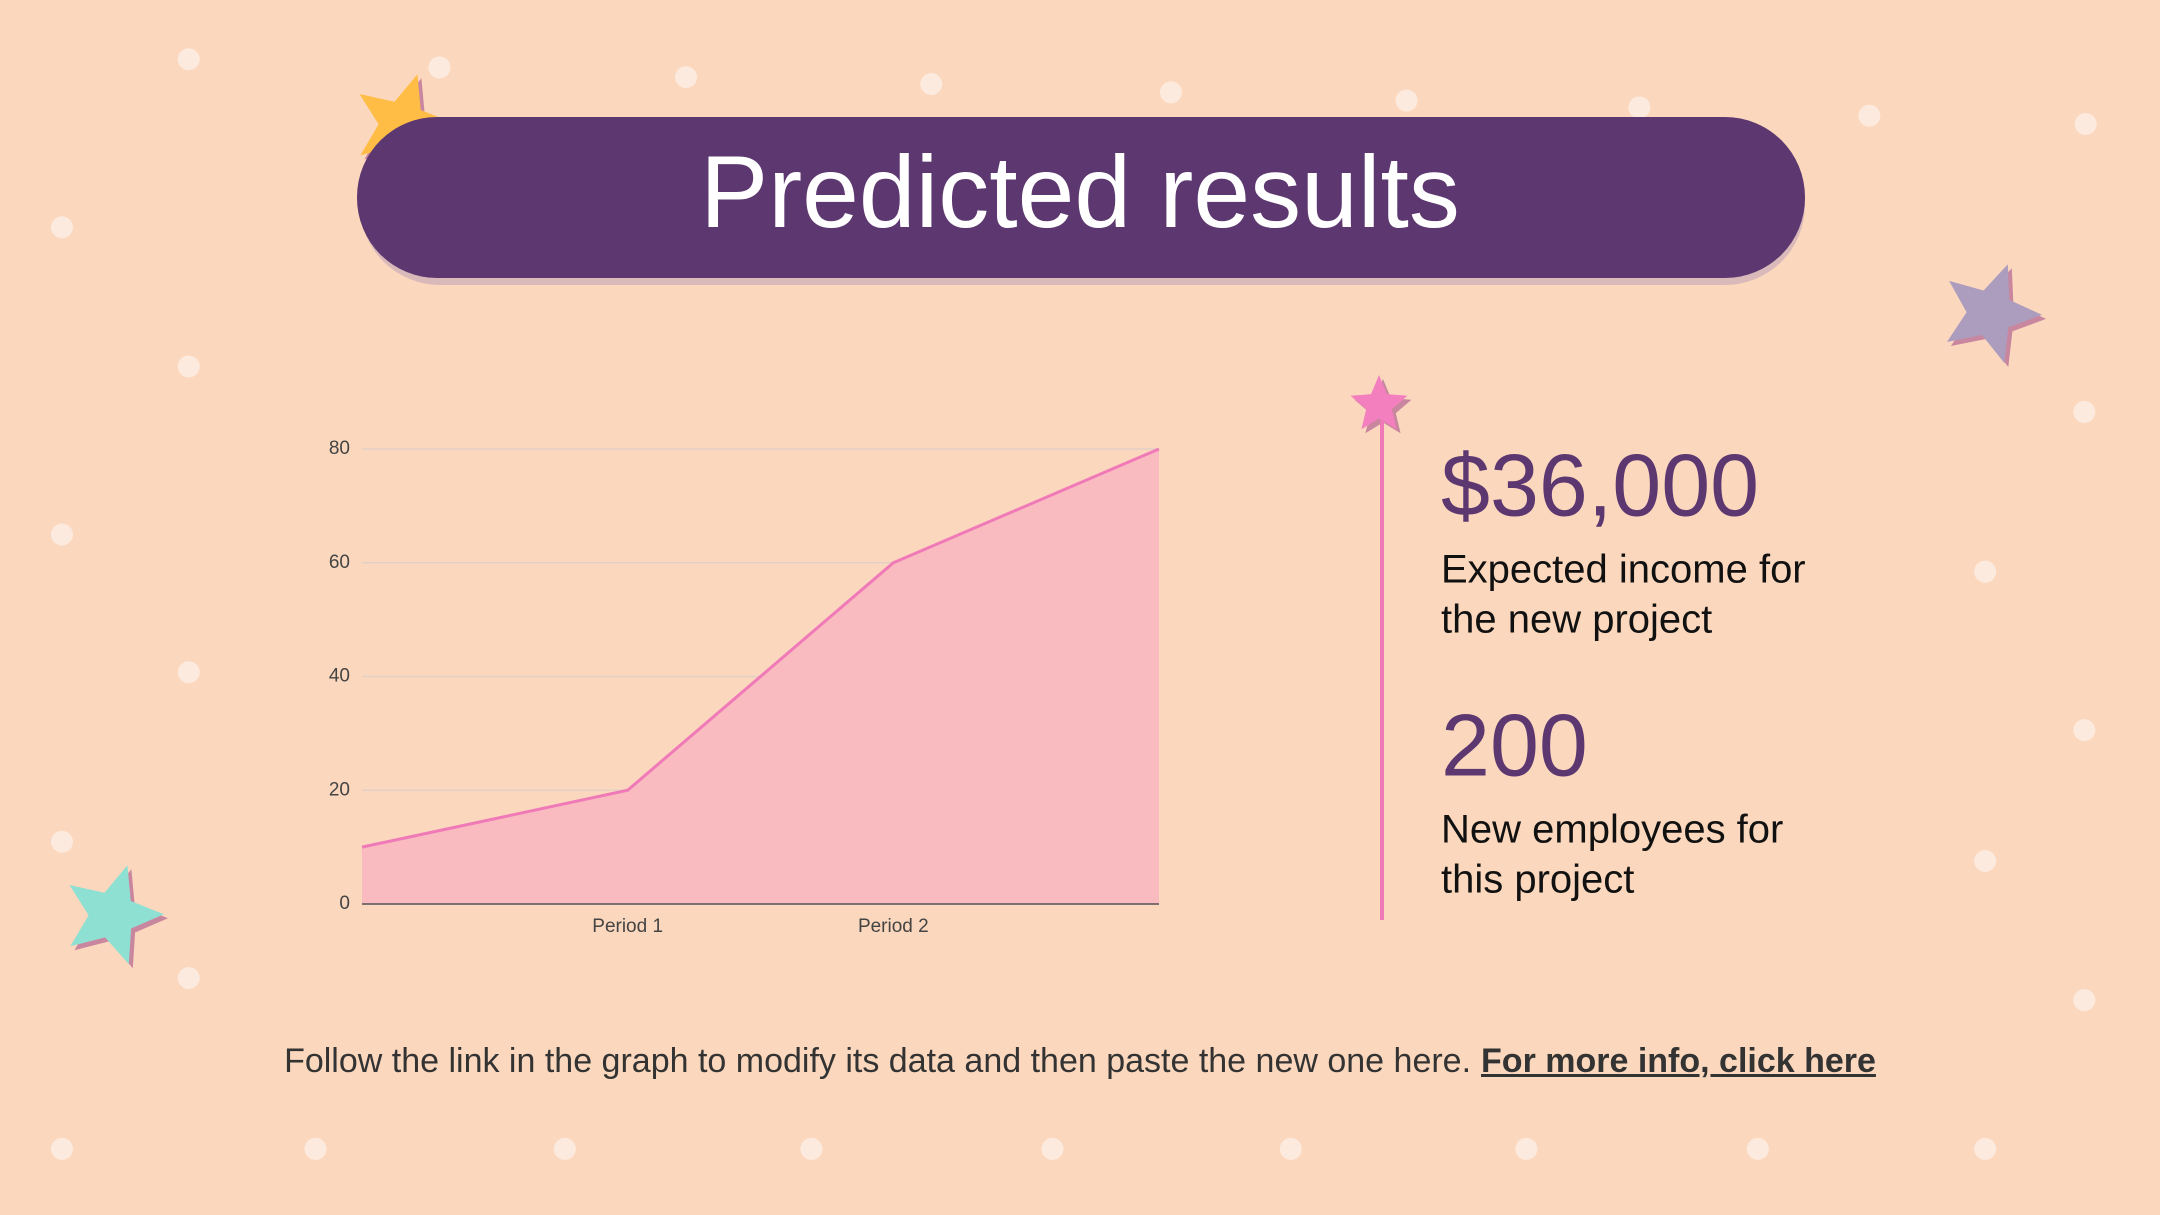 The height and width of the screenshot is (1215, 2160). I want to click on y-tick-label: 60, so click(339, 562).